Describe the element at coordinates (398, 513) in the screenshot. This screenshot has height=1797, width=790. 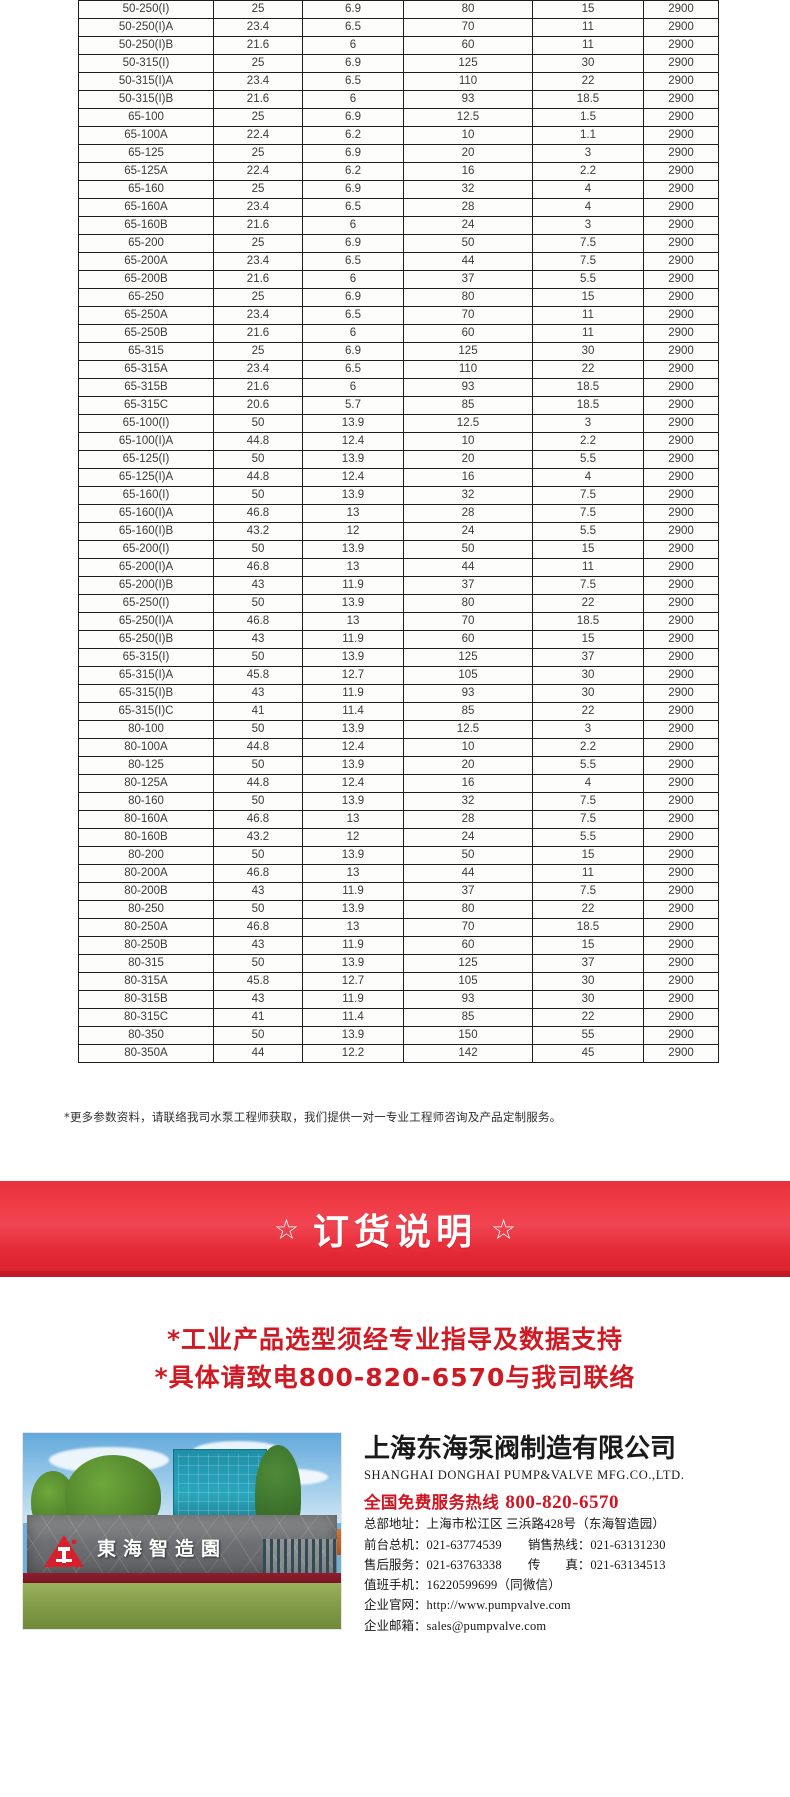
I see `table-row: 65-160(I)A 46.8 13 28 7.5 2900` at that location.